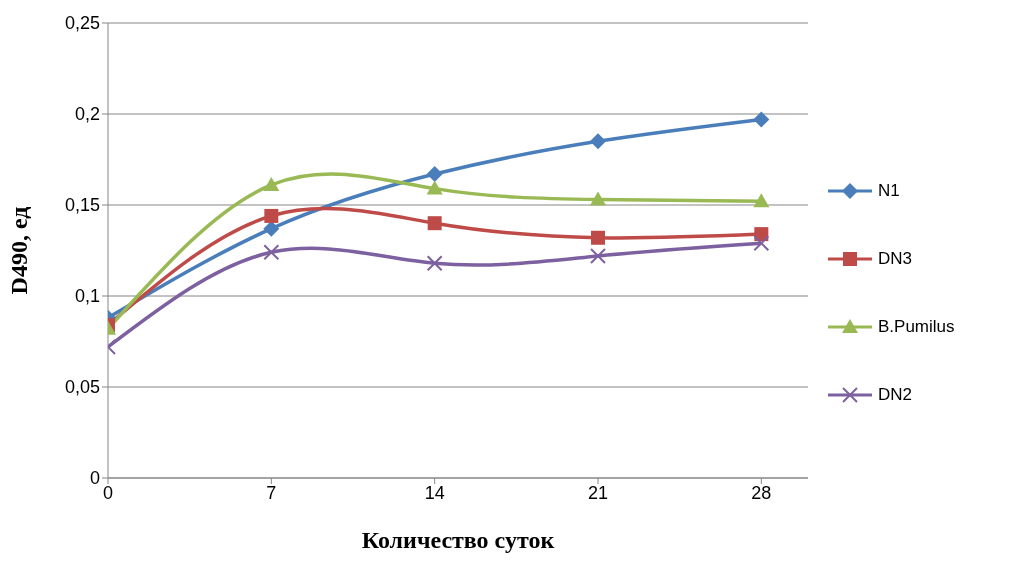  Describe the element at coordinates (108, 492) in the screenshot. I see `x-tick-label: 0` at that location.